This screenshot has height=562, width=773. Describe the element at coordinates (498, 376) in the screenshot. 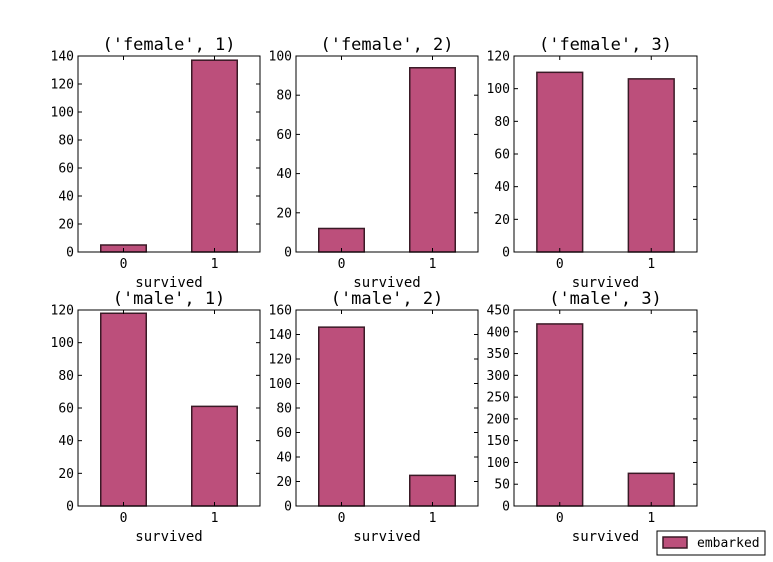

I see `y-tick-label: 300` at that location.